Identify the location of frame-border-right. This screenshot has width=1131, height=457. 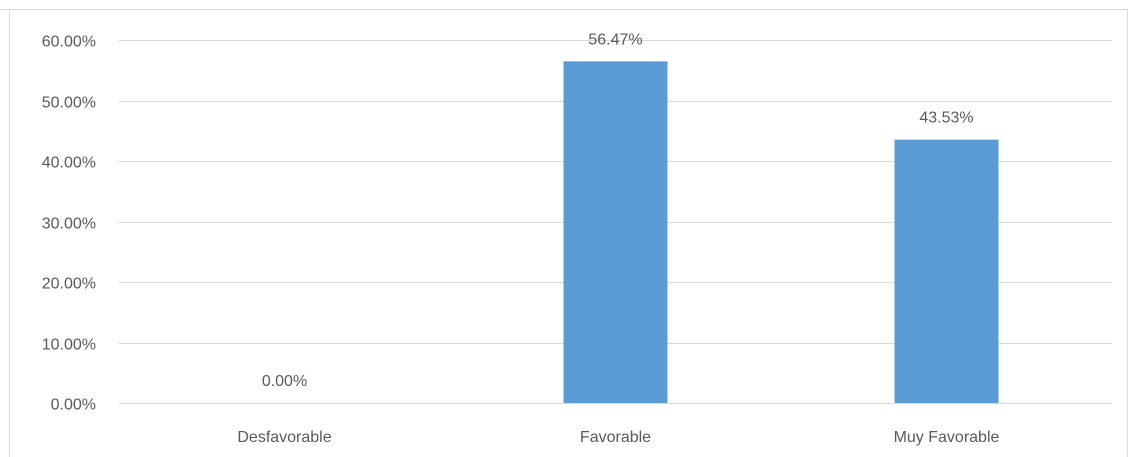
(1127, 233).